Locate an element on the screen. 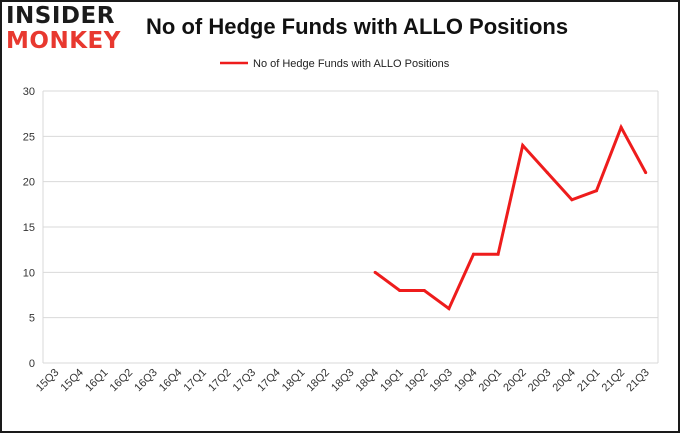 The width and height of the screenshot is (680, 433). y-tick-label: 20 is located at coordinates (29, 183).